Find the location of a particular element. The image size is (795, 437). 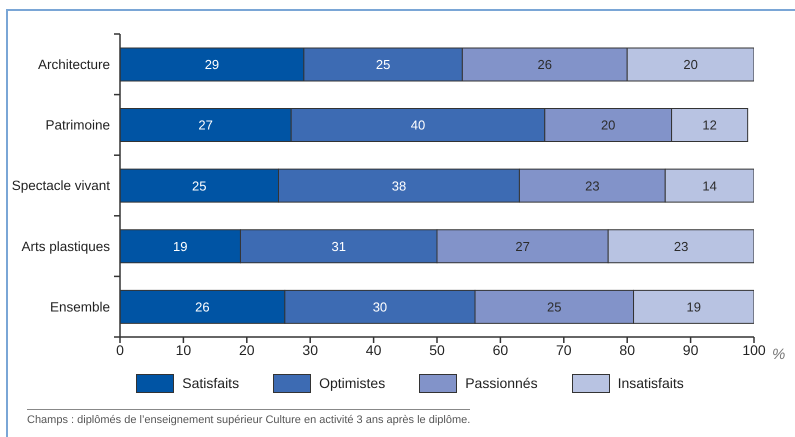

y-tick-label: Arts plastiques is located at coordinates (65, 246).